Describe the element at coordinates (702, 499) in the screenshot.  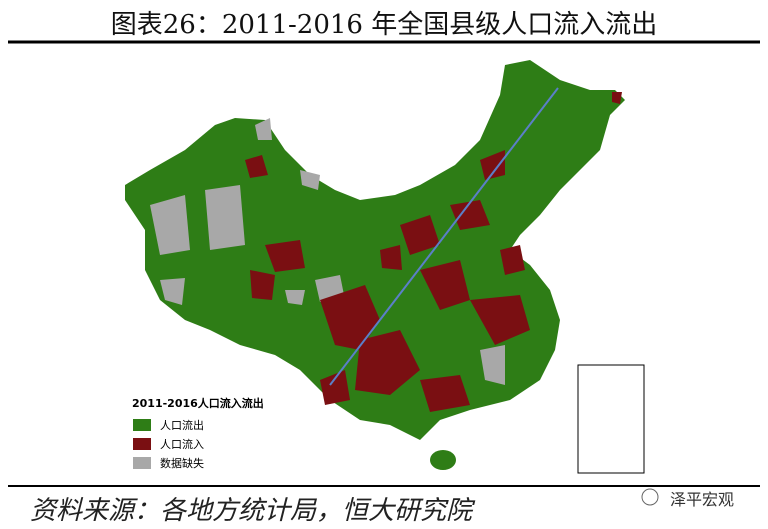
I see `watermark: 泽平宏观` at that location.